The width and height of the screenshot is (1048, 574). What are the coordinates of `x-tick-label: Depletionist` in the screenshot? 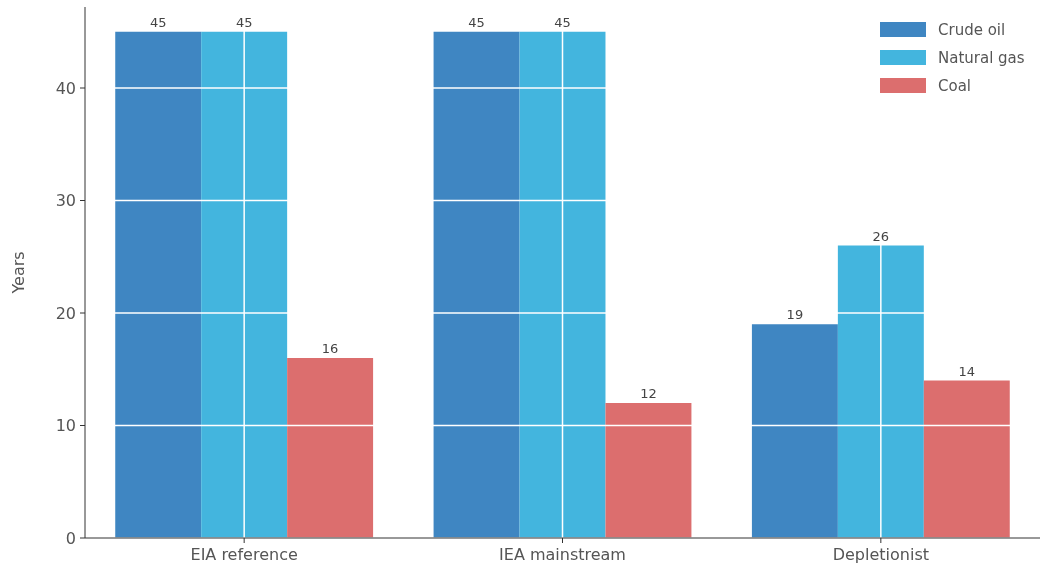 It's located at (880, 554).